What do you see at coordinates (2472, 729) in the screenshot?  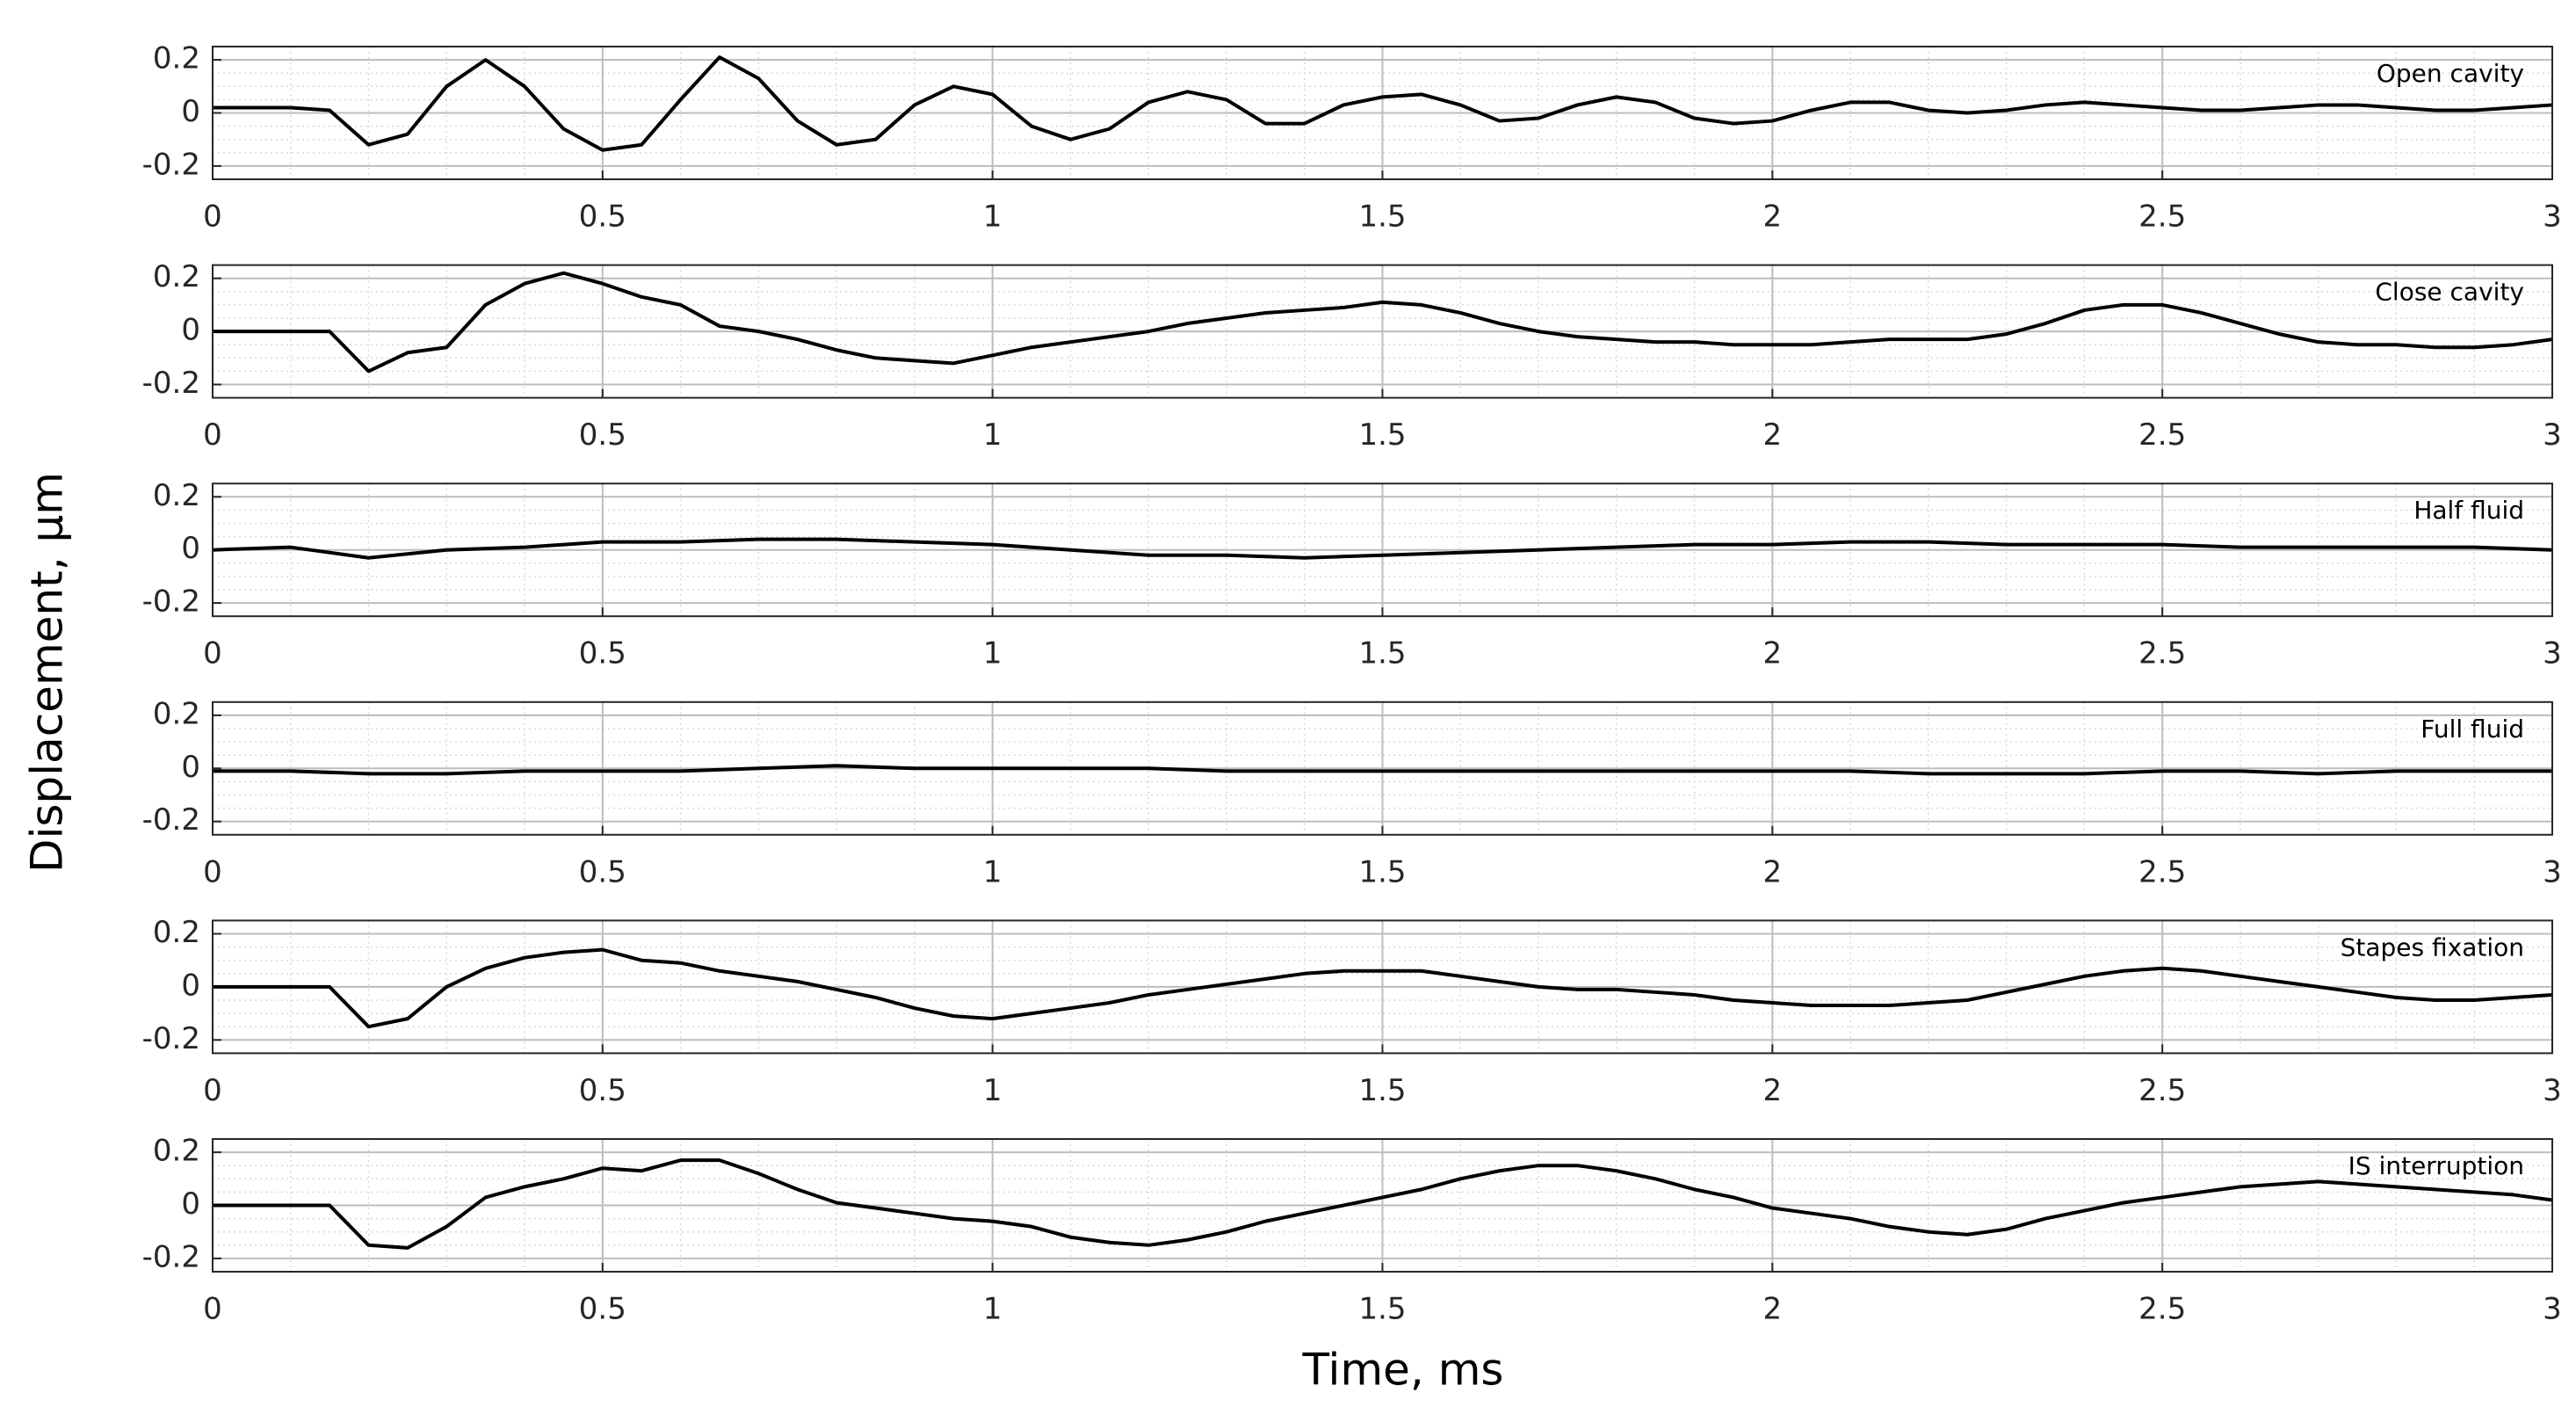 I see `panel-label: Full fluid` at bounding box center [2472, 729].